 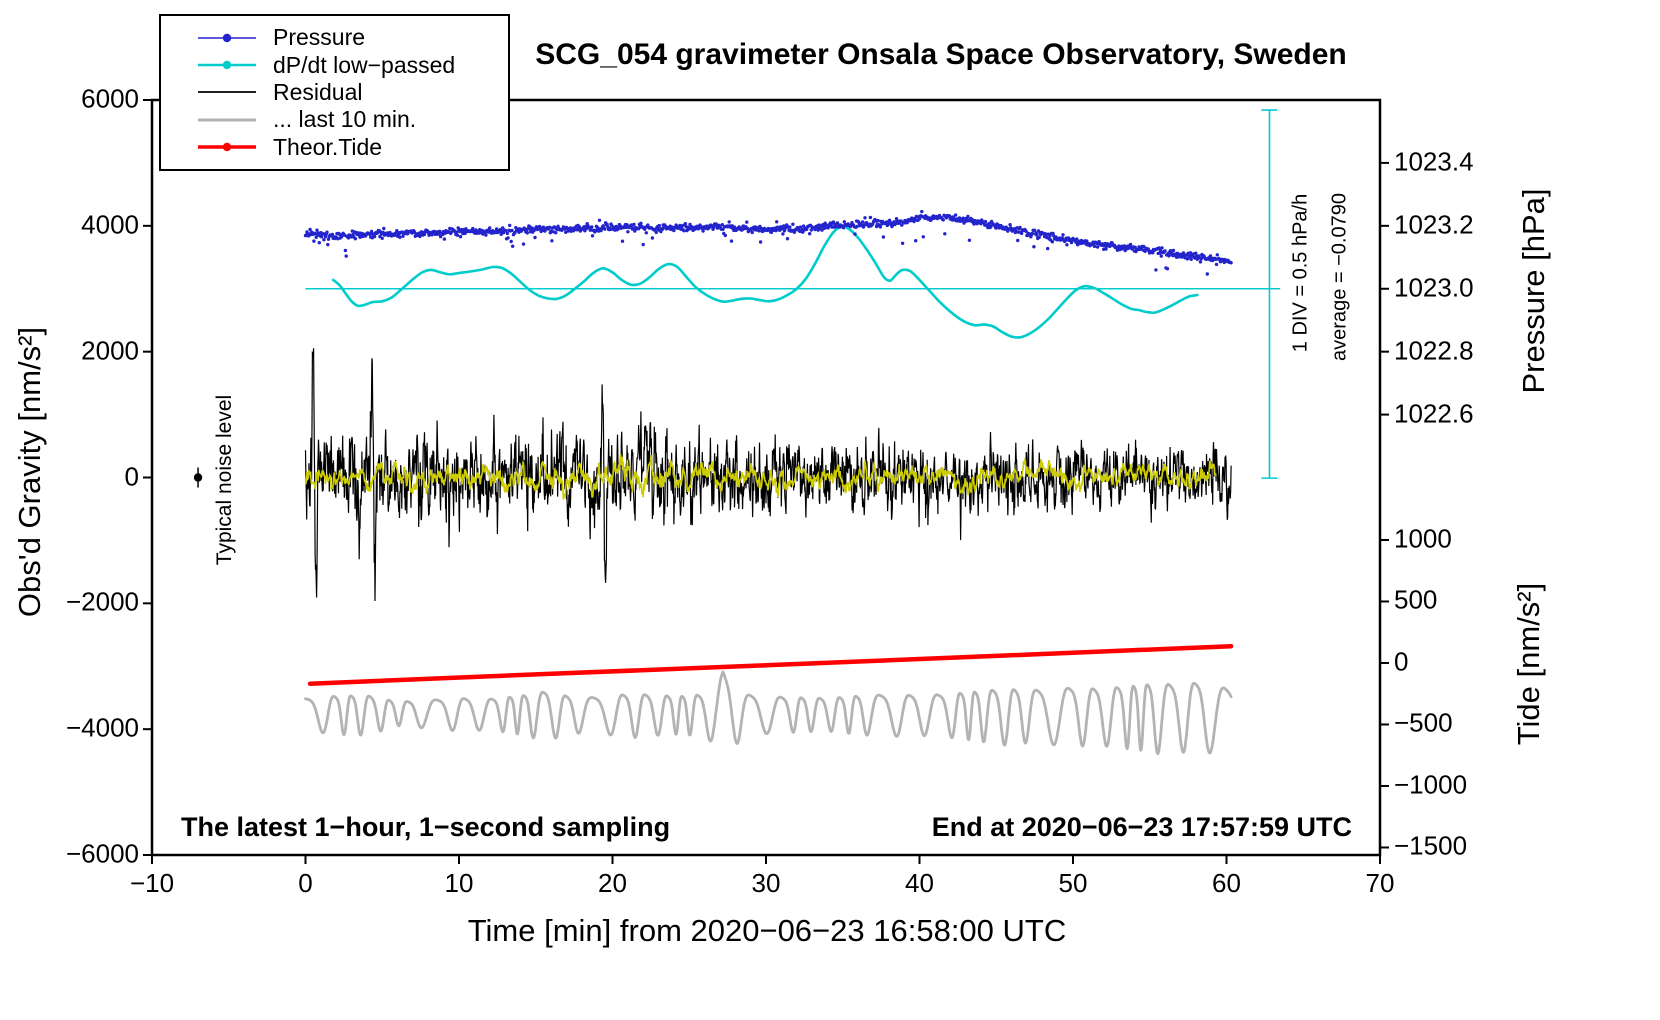 I want to click on legend-label: ... last 10 min., so click(x=345, y=119).